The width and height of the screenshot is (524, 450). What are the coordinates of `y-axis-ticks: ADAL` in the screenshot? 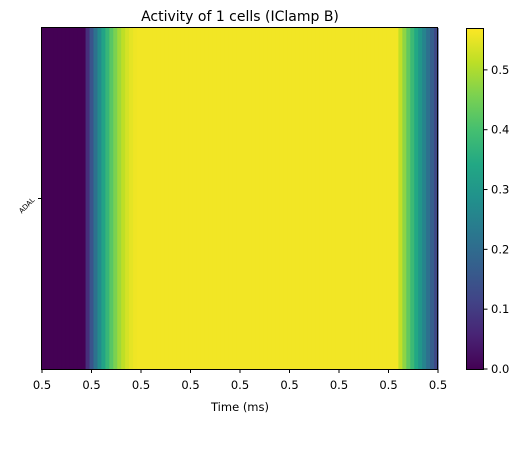 It's located at (29, 205).